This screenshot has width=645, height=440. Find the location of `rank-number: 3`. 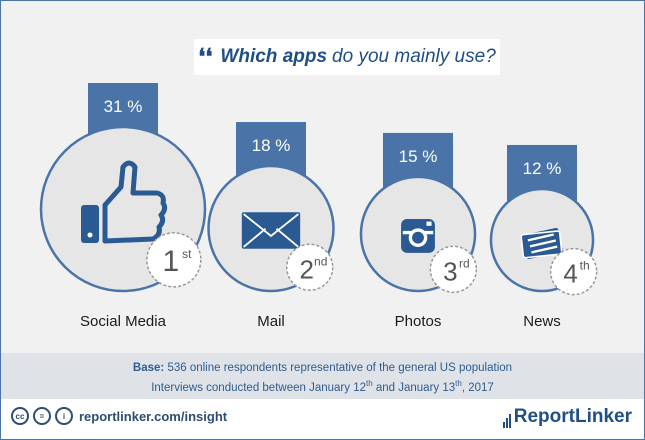

rank-number: 3 is located at coordinates (450, 271).